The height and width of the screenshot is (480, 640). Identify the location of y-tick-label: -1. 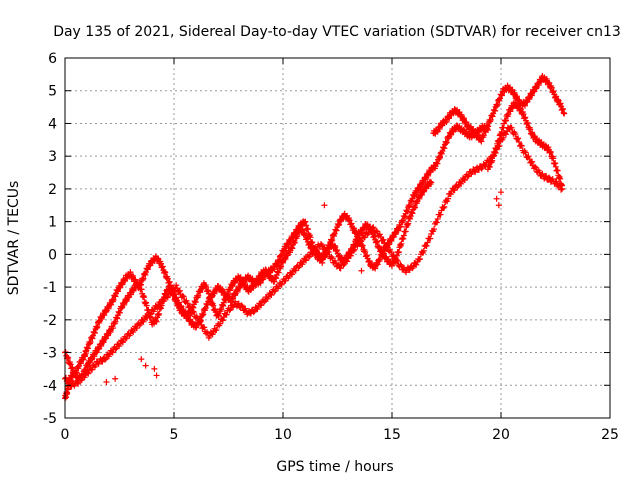
(50, 288).